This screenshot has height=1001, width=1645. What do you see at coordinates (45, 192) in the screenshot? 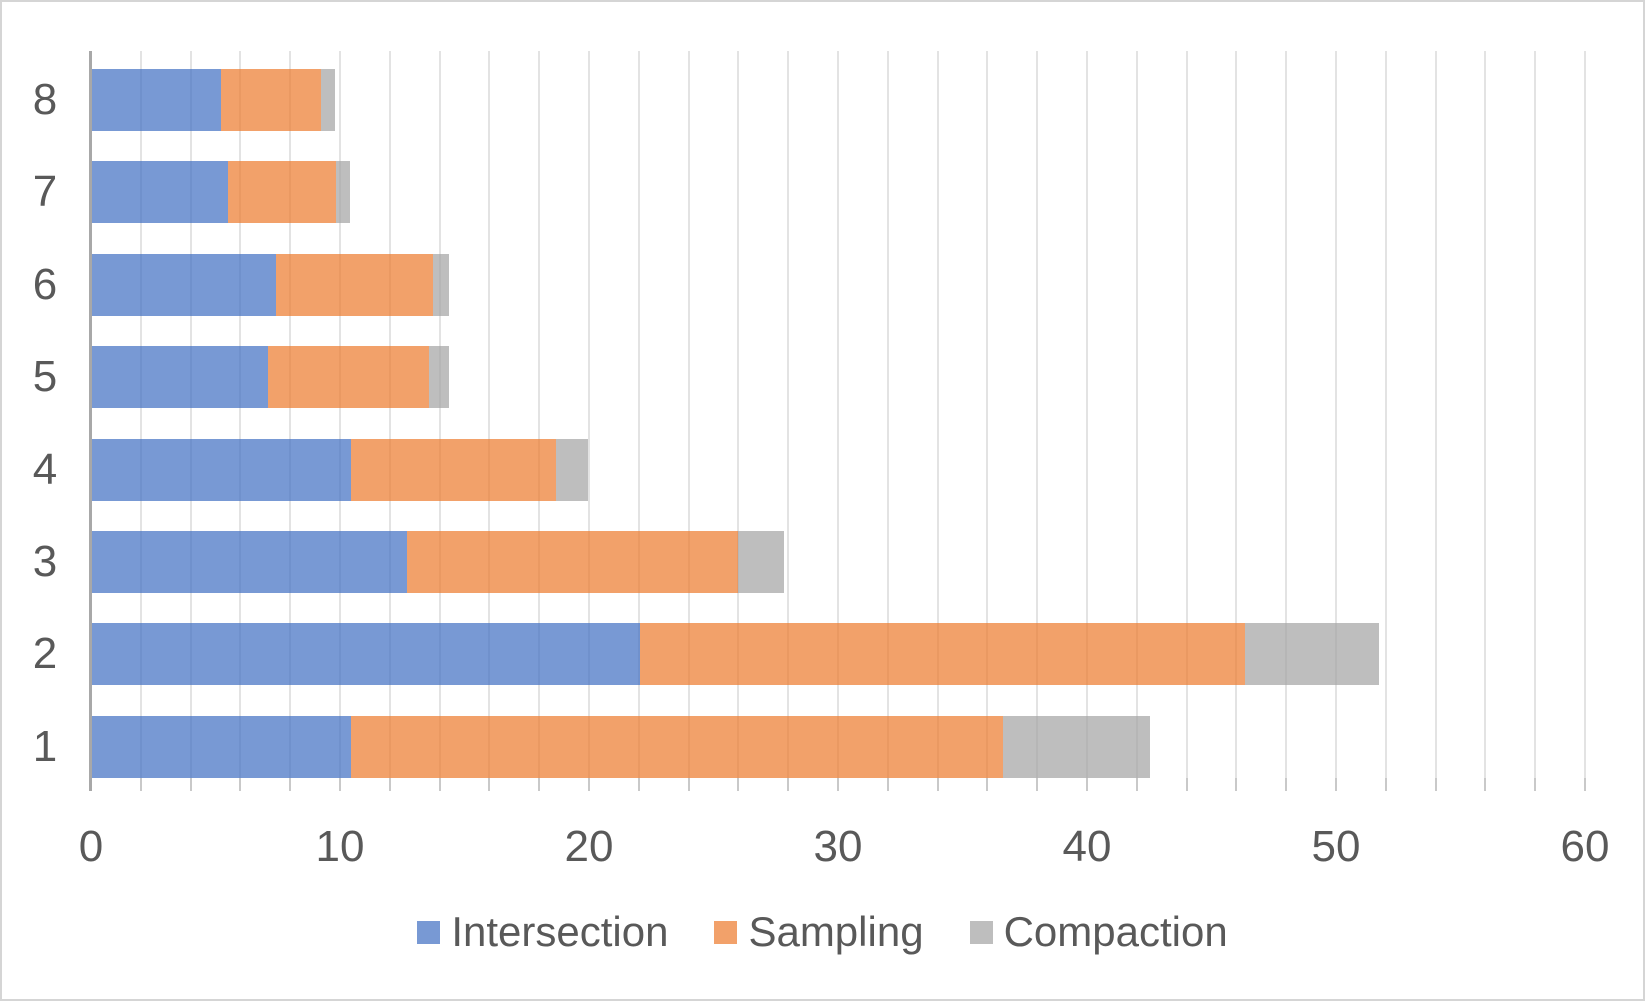
I see `y-category-label: 7` at bounding box center [45, 192].